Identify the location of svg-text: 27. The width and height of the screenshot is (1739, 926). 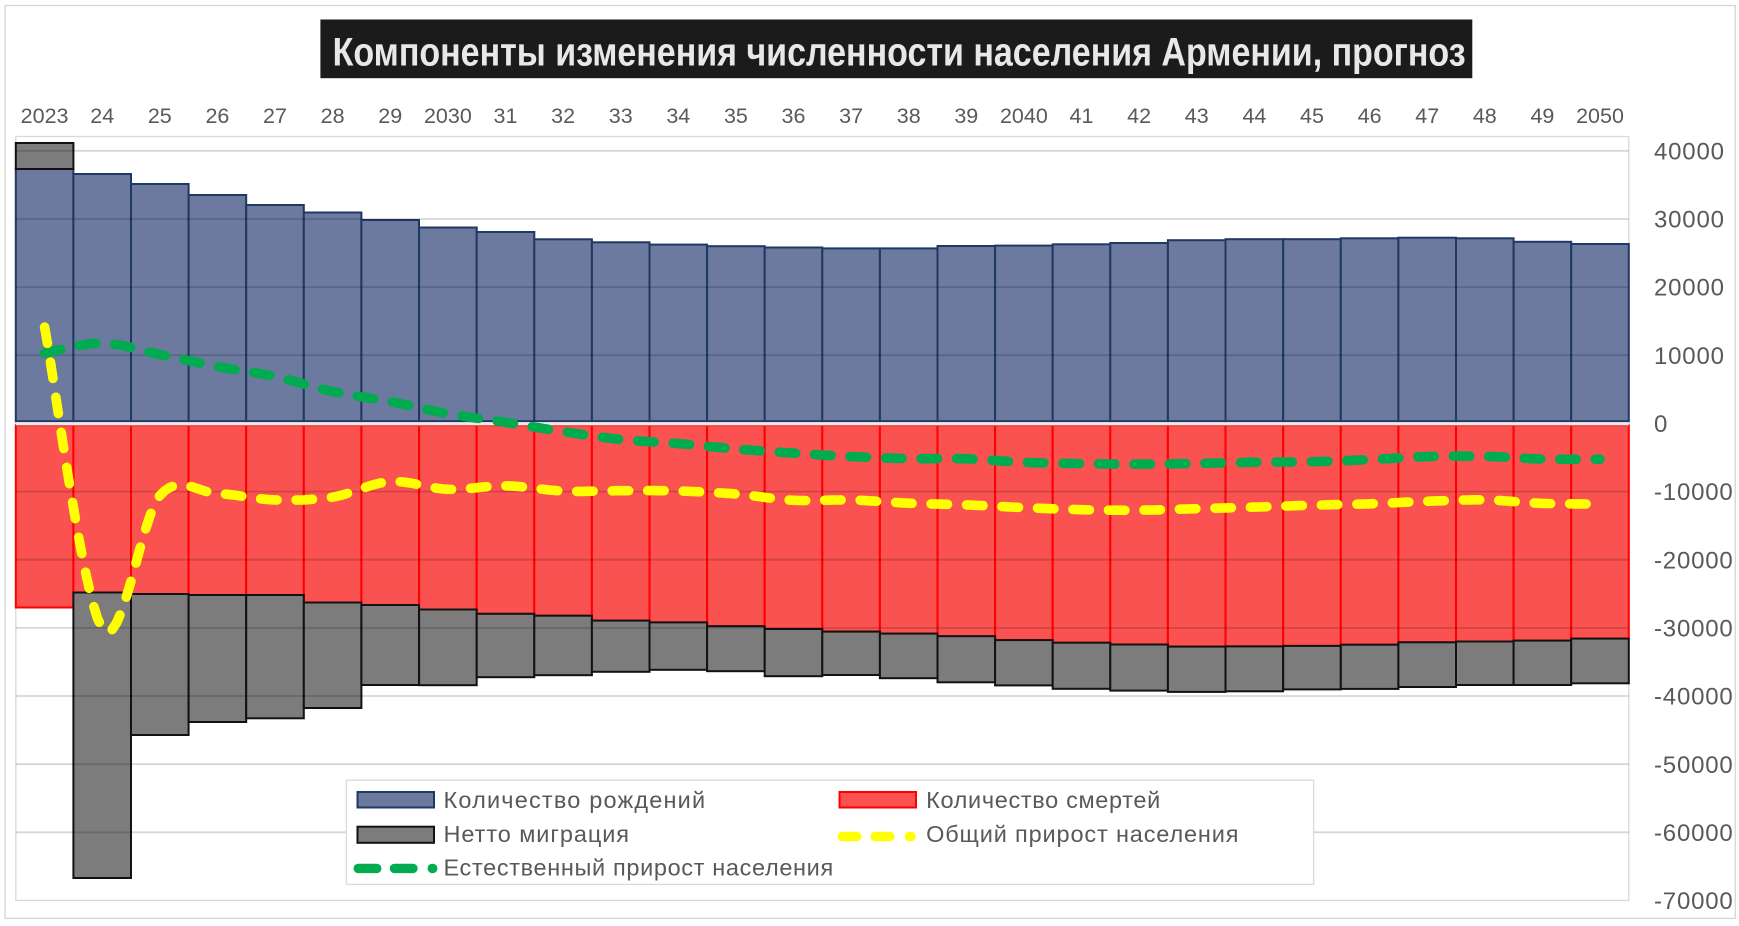
(275, 116).